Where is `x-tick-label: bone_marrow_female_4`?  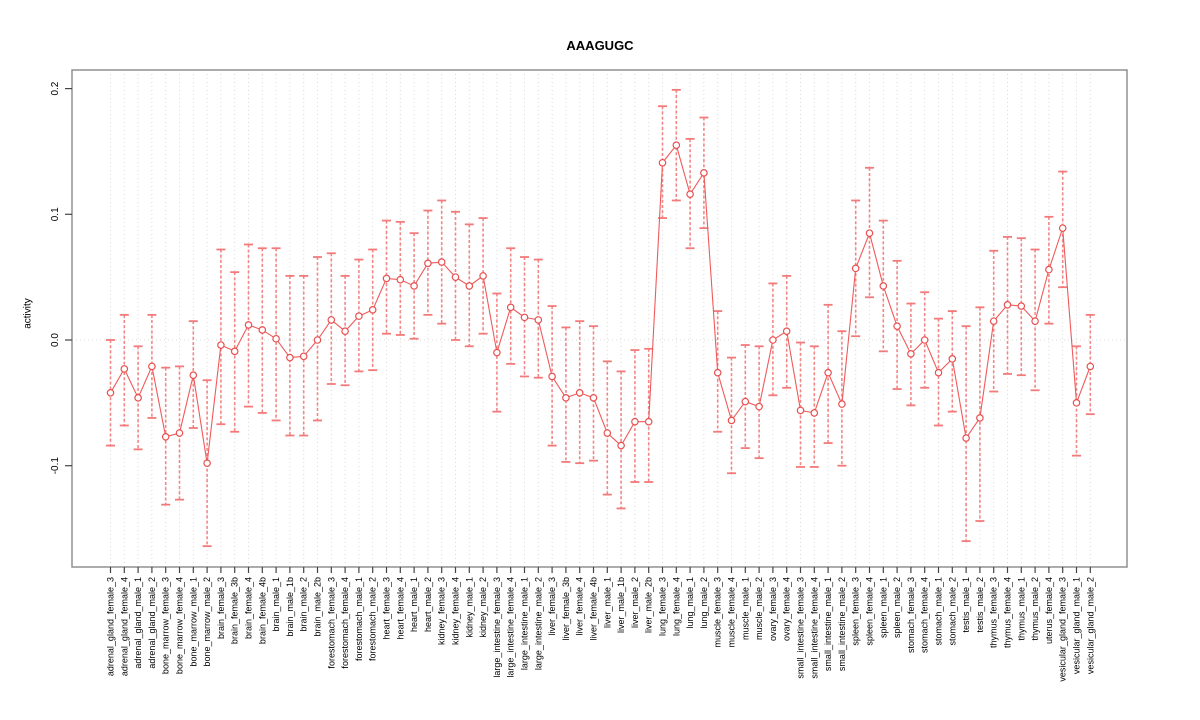 x-tick-label: bone_marrow_female_4 is located at coordinates (180, 625).